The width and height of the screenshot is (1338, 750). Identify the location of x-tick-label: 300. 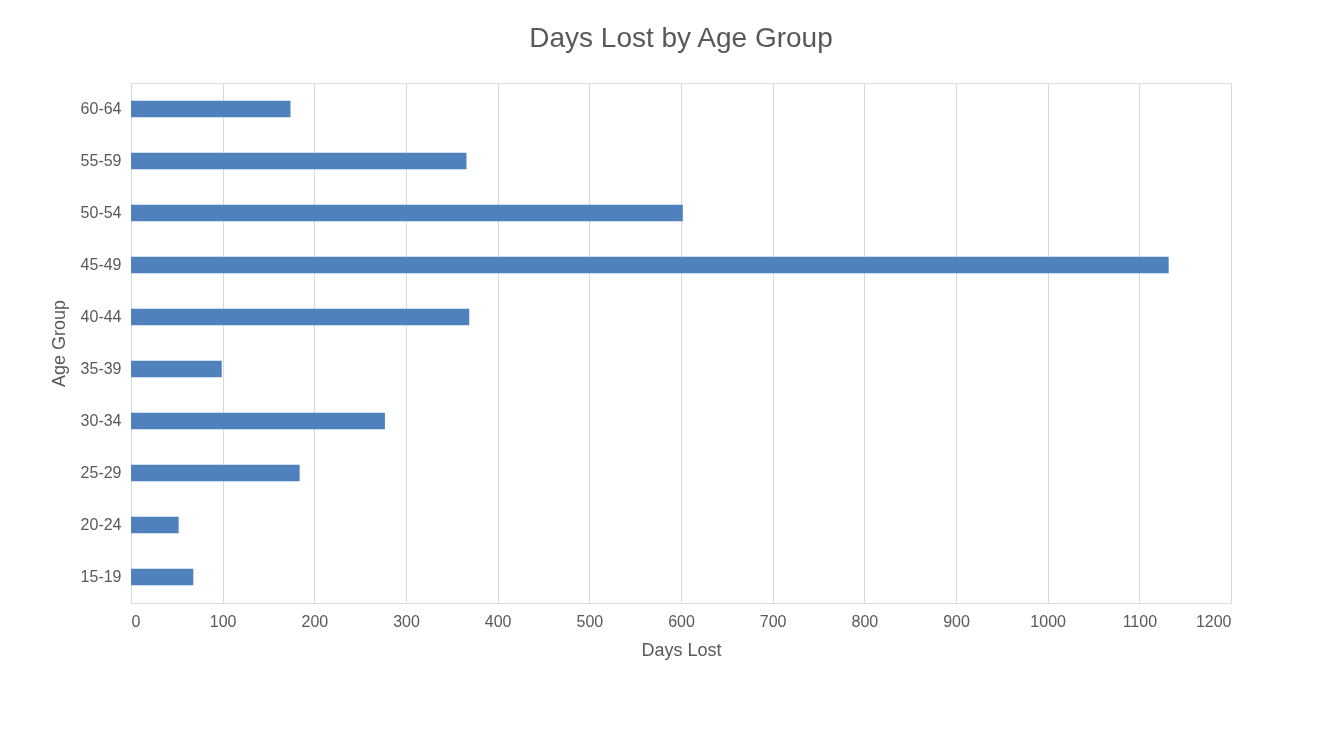
(406, 621).